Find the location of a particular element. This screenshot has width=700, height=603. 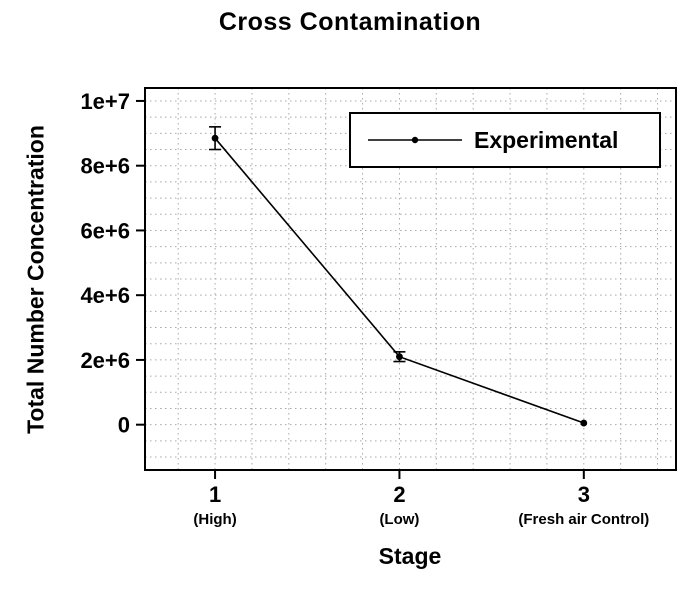

legend: Experimental is located at coordinates (505, 140).